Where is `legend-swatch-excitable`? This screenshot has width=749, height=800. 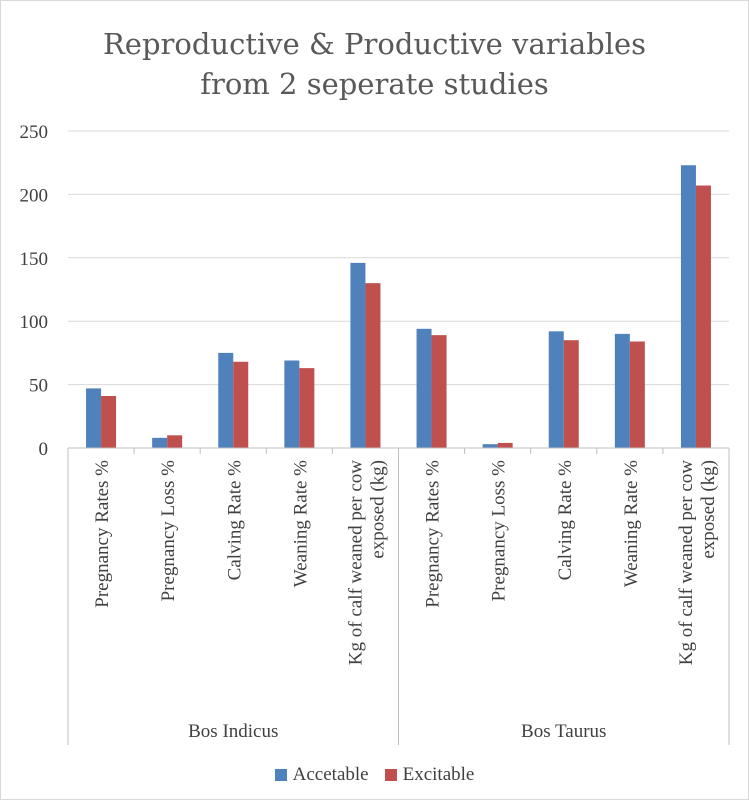
legend-swatch-excitable is located at coordinates (390, 775).